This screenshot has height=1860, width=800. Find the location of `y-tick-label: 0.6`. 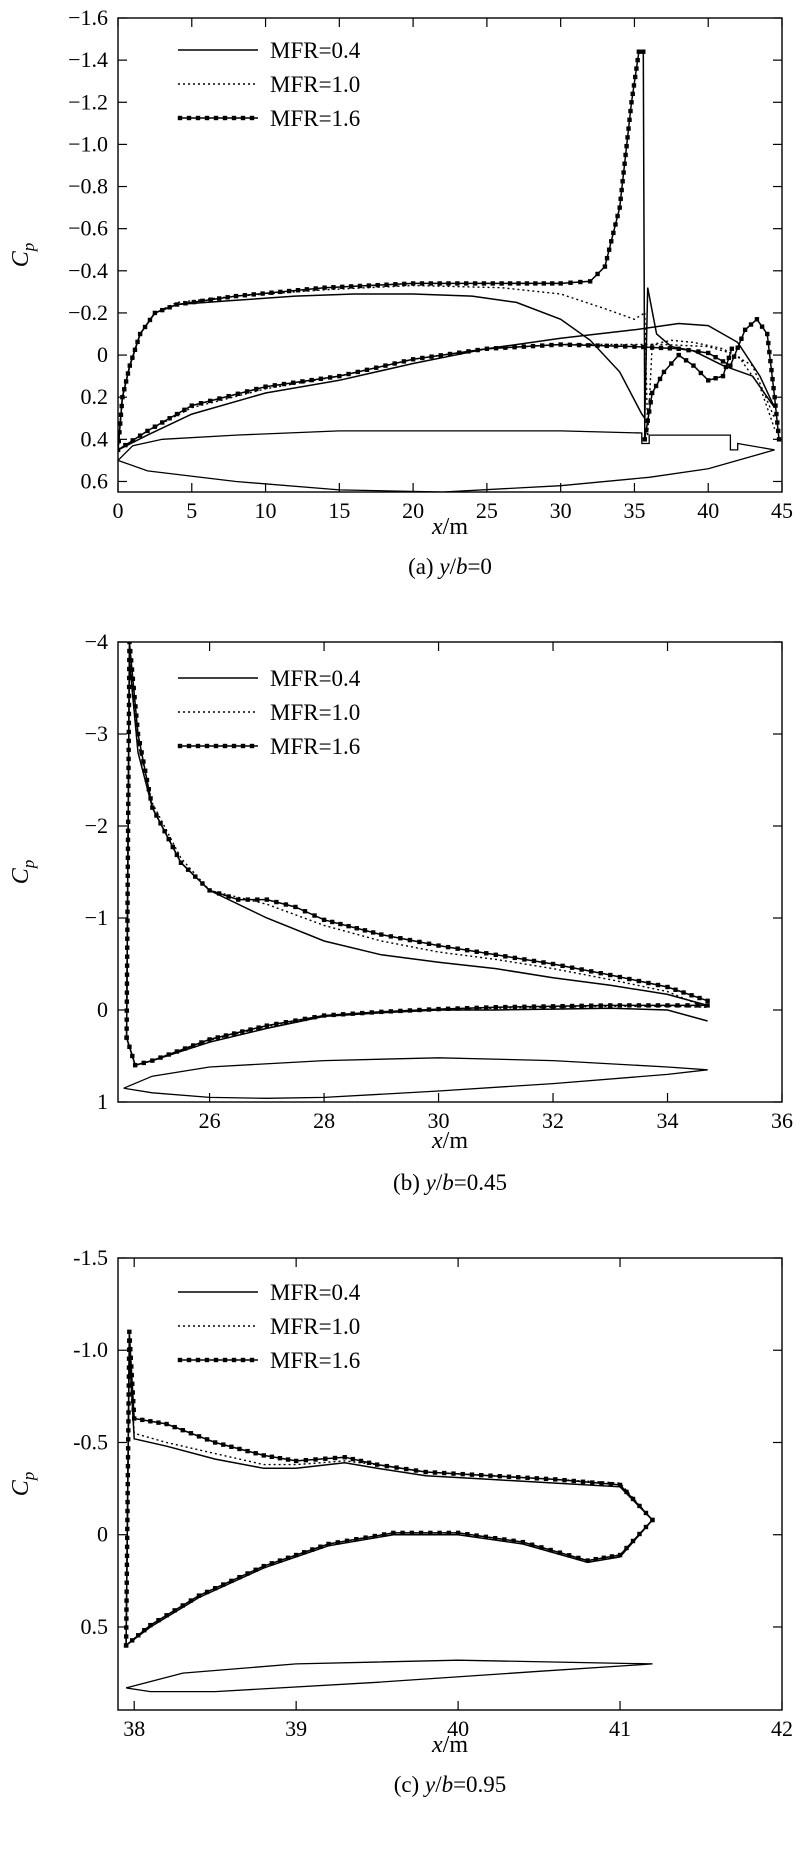

y-tick-label: 0.6 is located at coordinates (95, 480).